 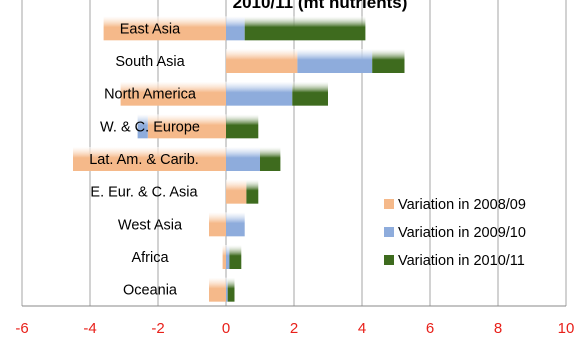 I want to click on x-tick-label: 10, so click(x=566, y=328).